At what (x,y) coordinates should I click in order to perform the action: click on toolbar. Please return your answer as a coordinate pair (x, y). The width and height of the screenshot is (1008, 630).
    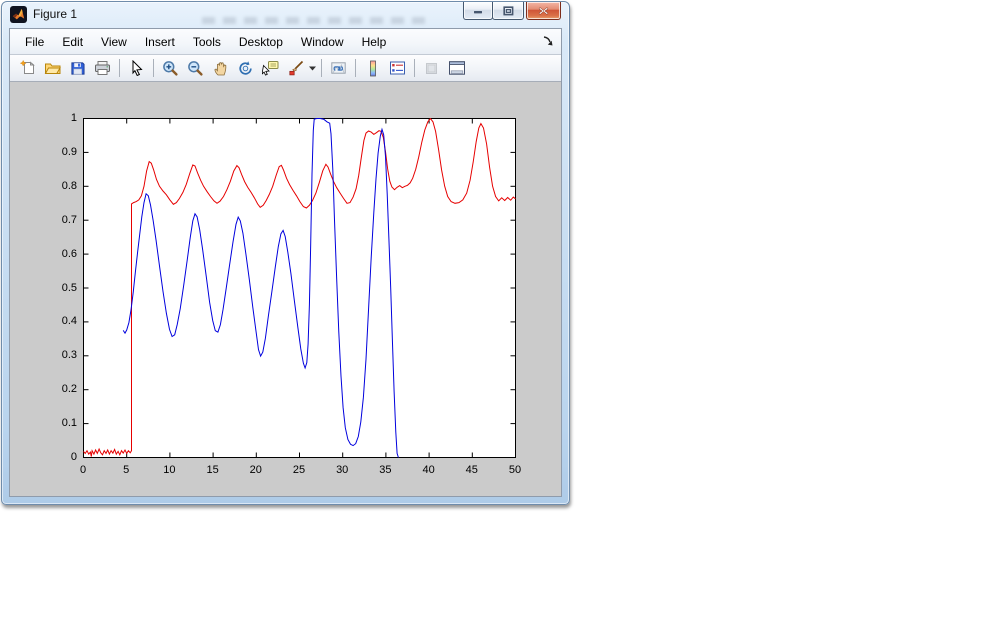
    Looking at the image, I should click on (285, 68).